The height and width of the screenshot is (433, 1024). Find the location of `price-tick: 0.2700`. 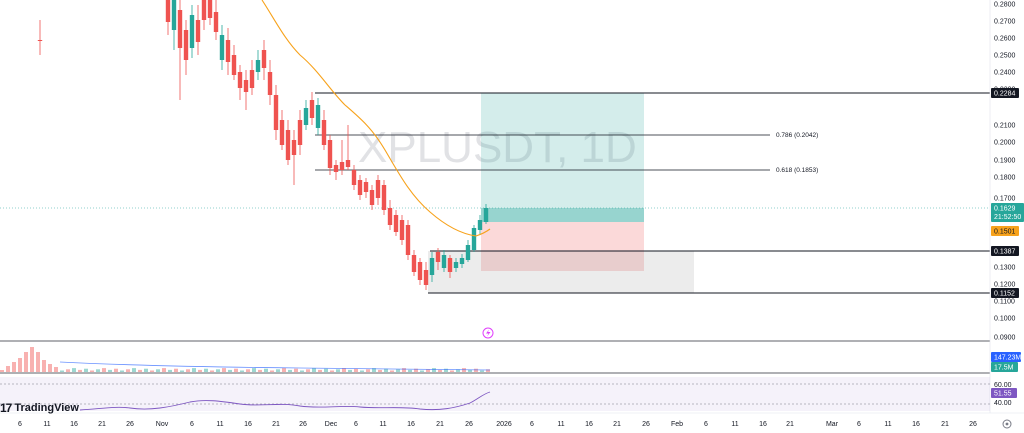

price-tick: 0.2700 is located at coordinates (1005, 22).